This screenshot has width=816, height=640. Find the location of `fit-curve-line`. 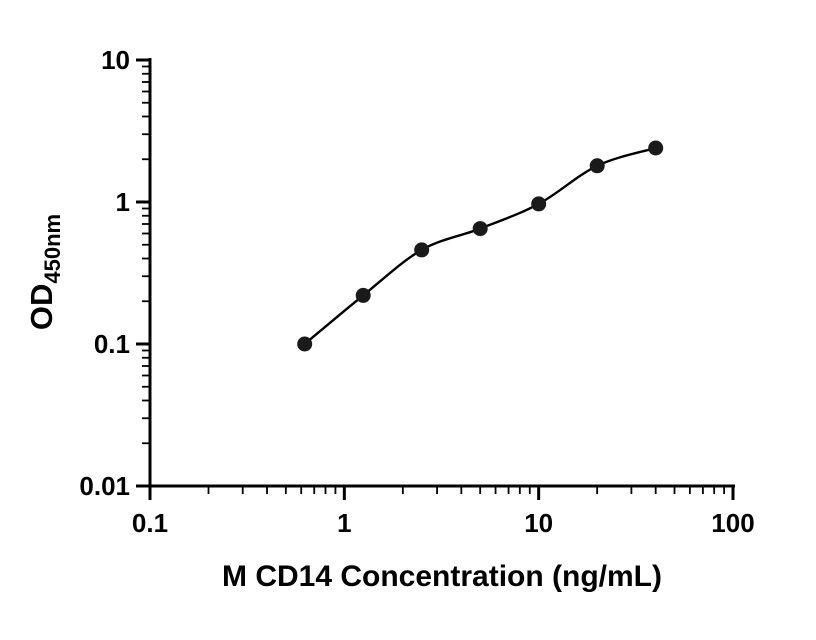

fit-curve-line is located at coordinates (480, 246).